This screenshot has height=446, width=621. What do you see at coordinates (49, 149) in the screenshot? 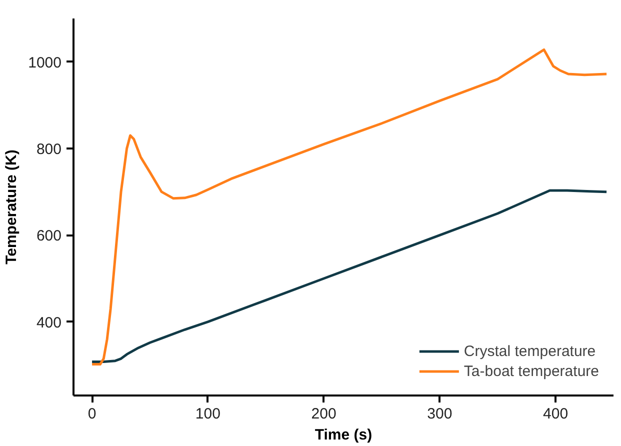
I see `y-tick-label: 800` at bounding box center [49, 149].